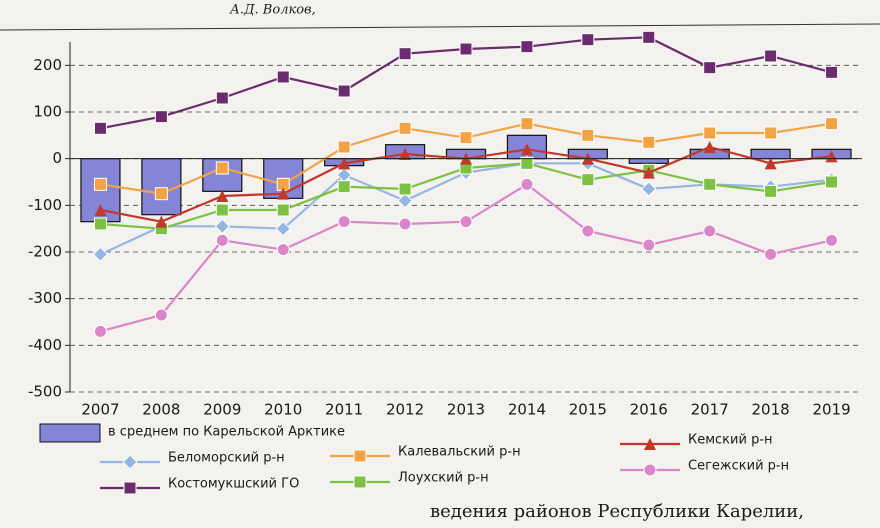 The image size is (880, 528). I want to click on y-tick-label: 200, so click(47, 65).